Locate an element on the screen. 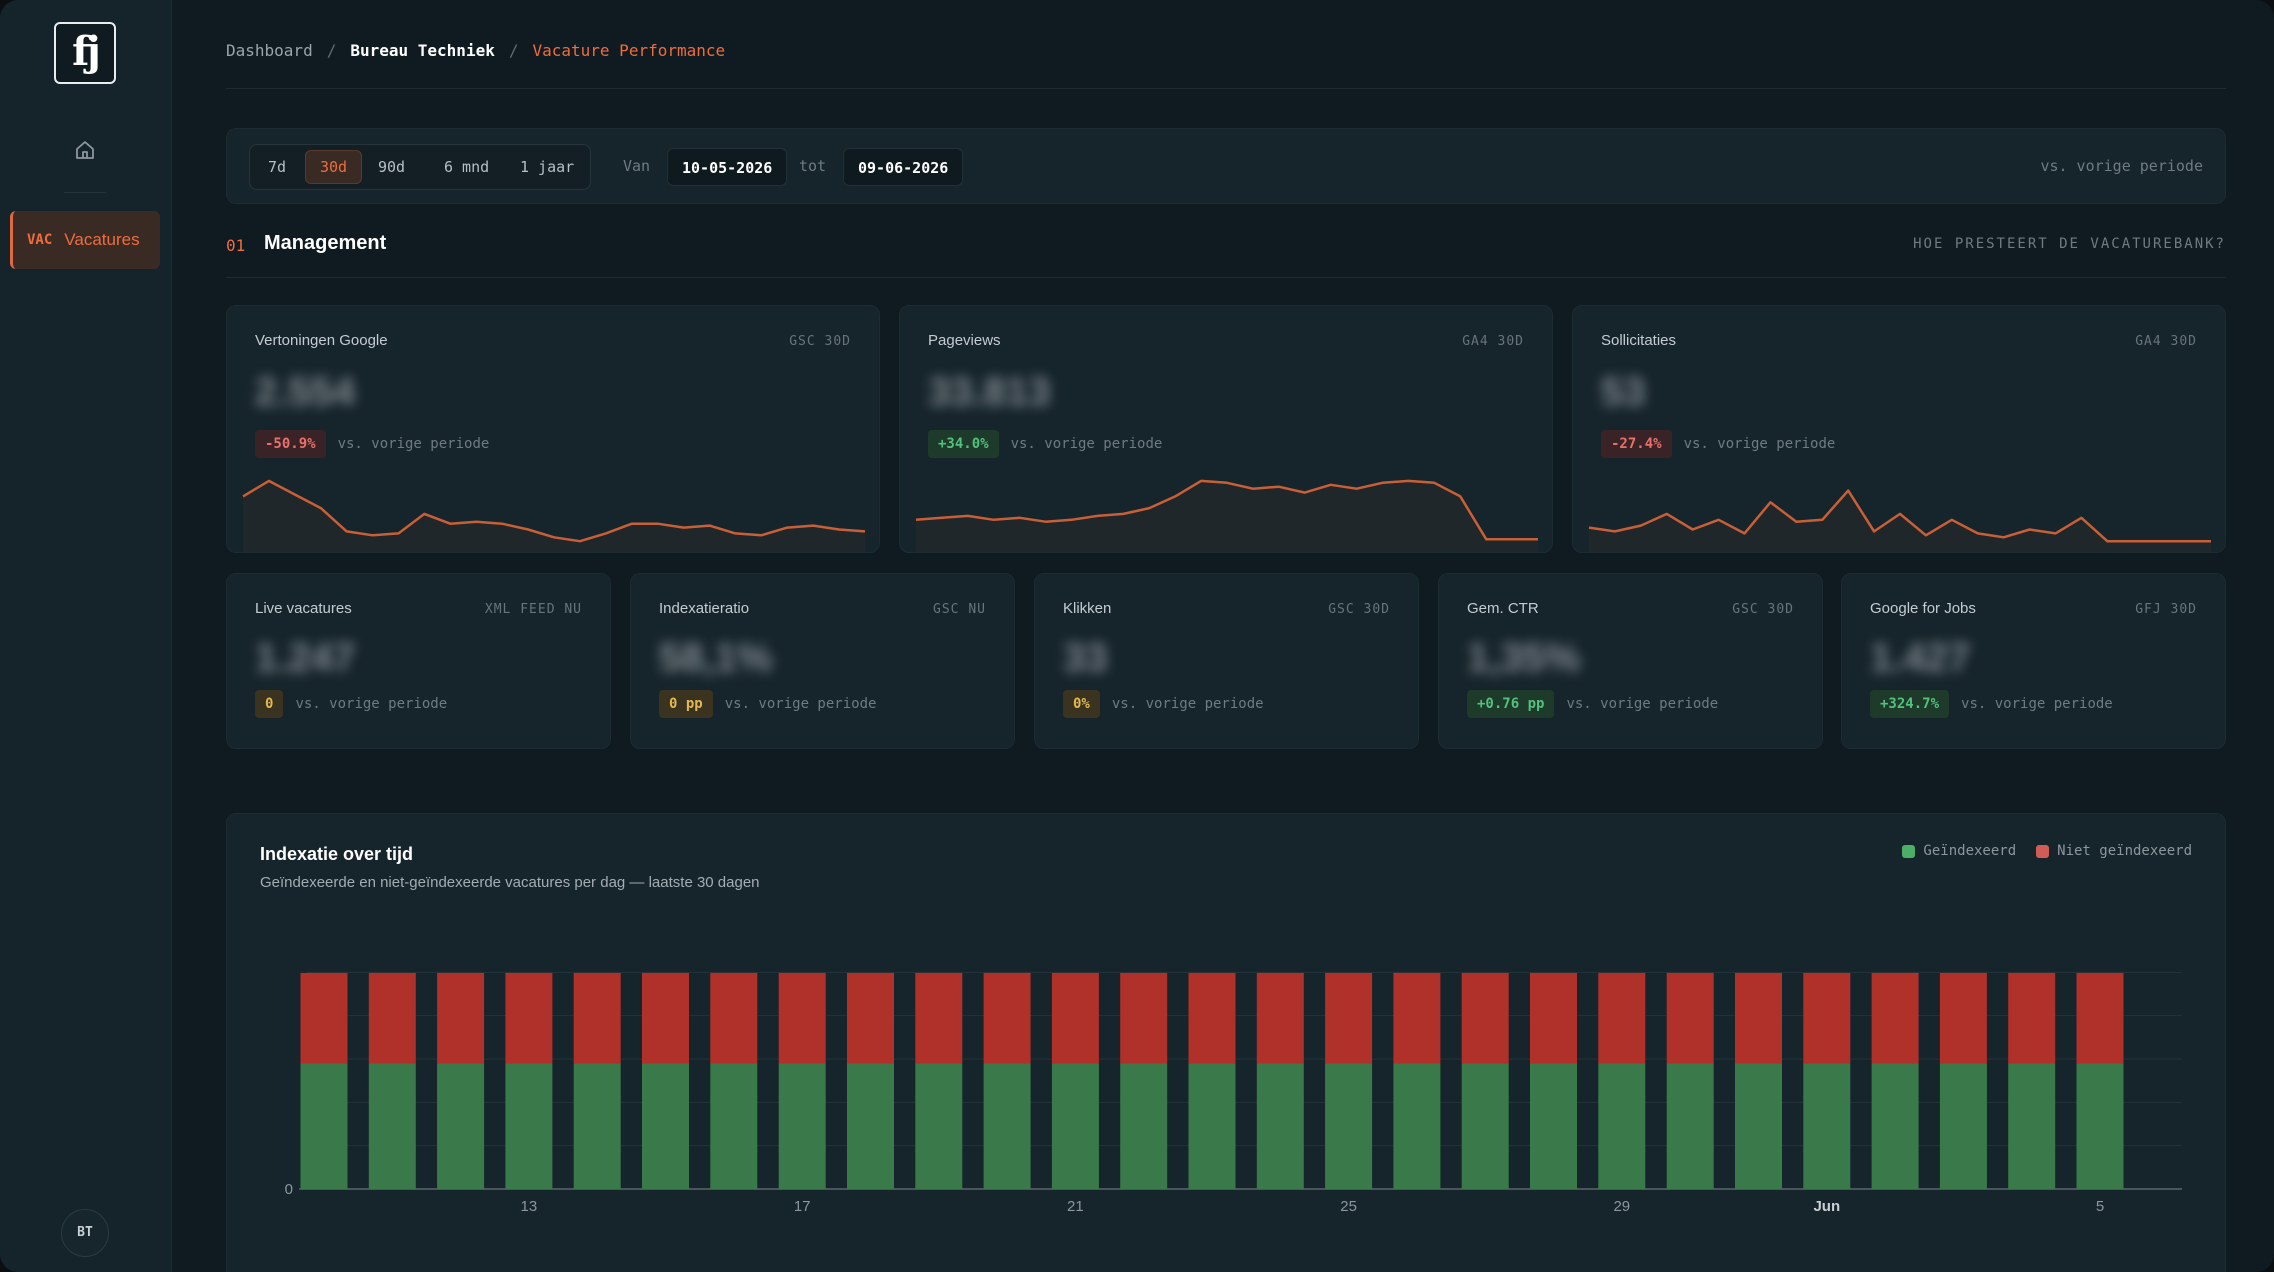 This screenshot has height=1272, width=2274. x-tick-label: Jun is located at coordinates (1826, 1206).